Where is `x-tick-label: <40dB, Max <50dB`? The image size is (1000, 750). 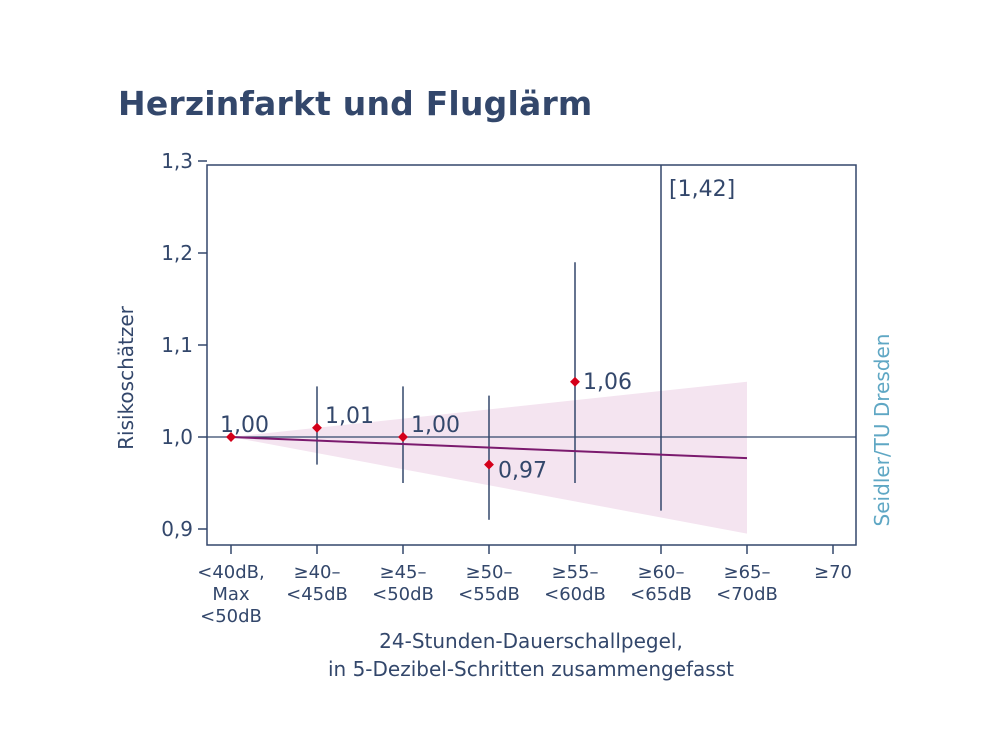
x-tick-label: <40dB, Max <50dB is located at coordinates (230, 594).